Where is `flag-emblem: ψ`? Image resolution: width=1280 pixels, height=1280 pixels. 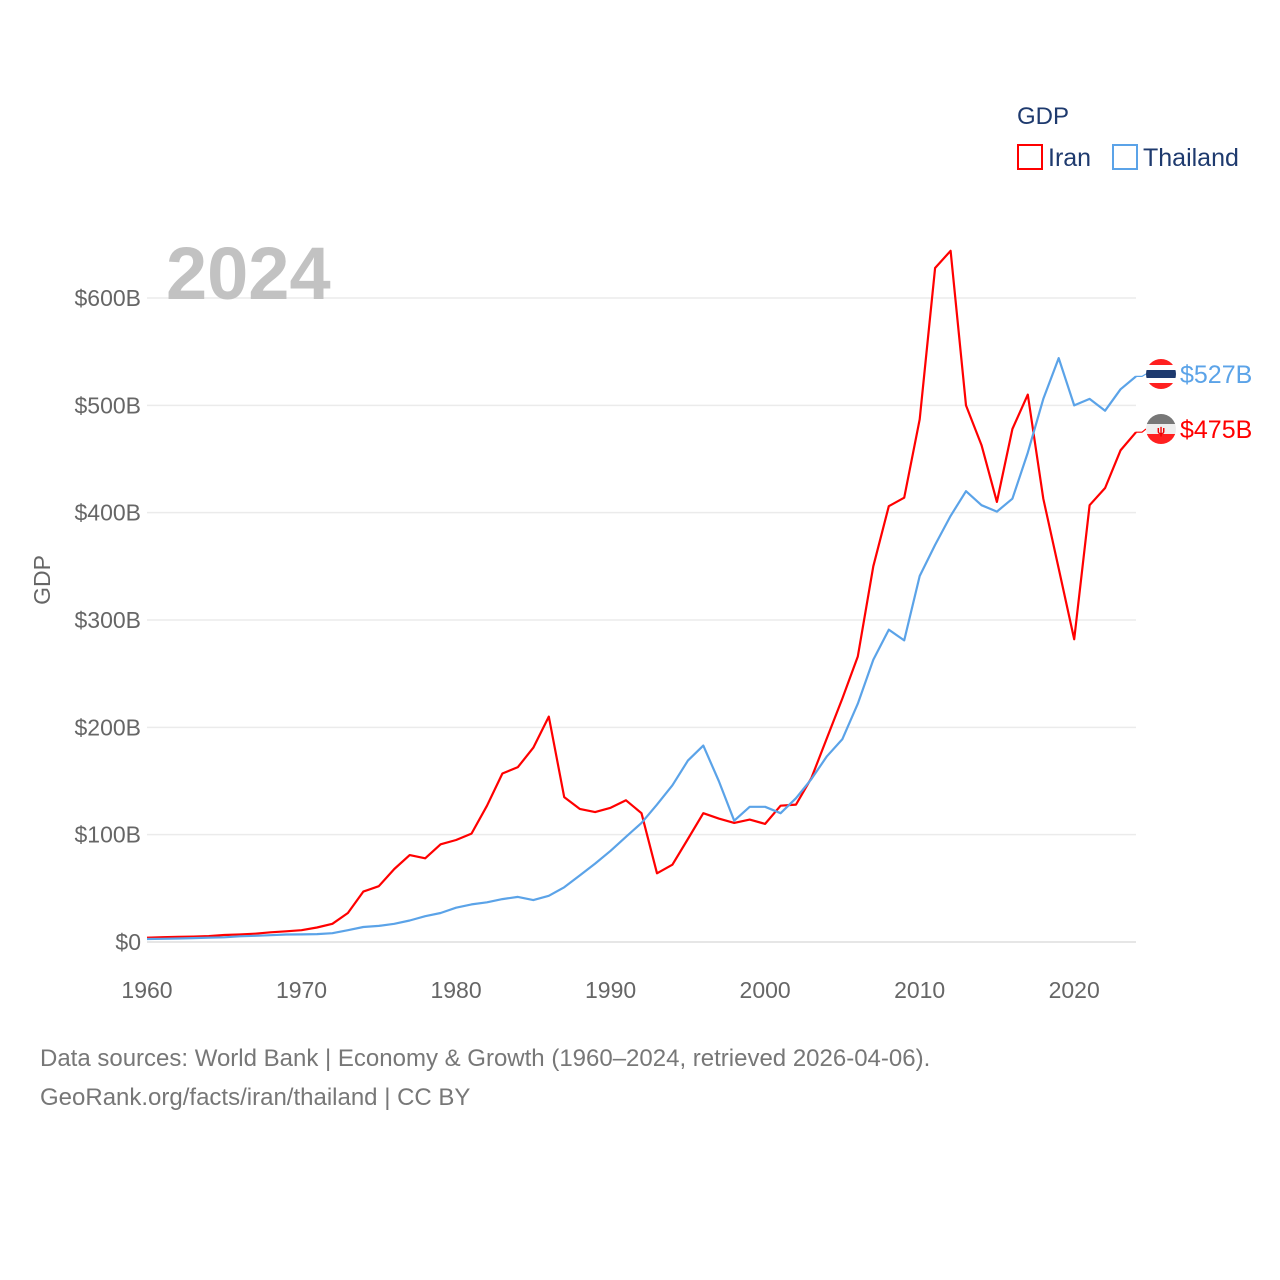
flag-emblem: ψ is located at coordinates (1161, 431).